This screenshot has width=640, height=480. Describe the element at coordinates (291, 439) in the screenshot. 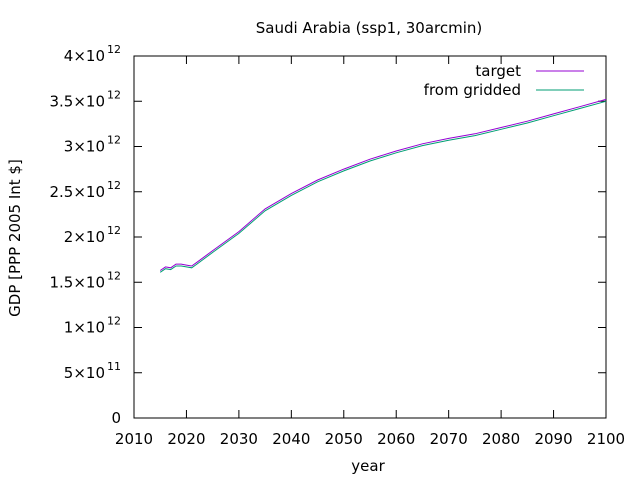

I see `x-tick-label: 2040` at that location.